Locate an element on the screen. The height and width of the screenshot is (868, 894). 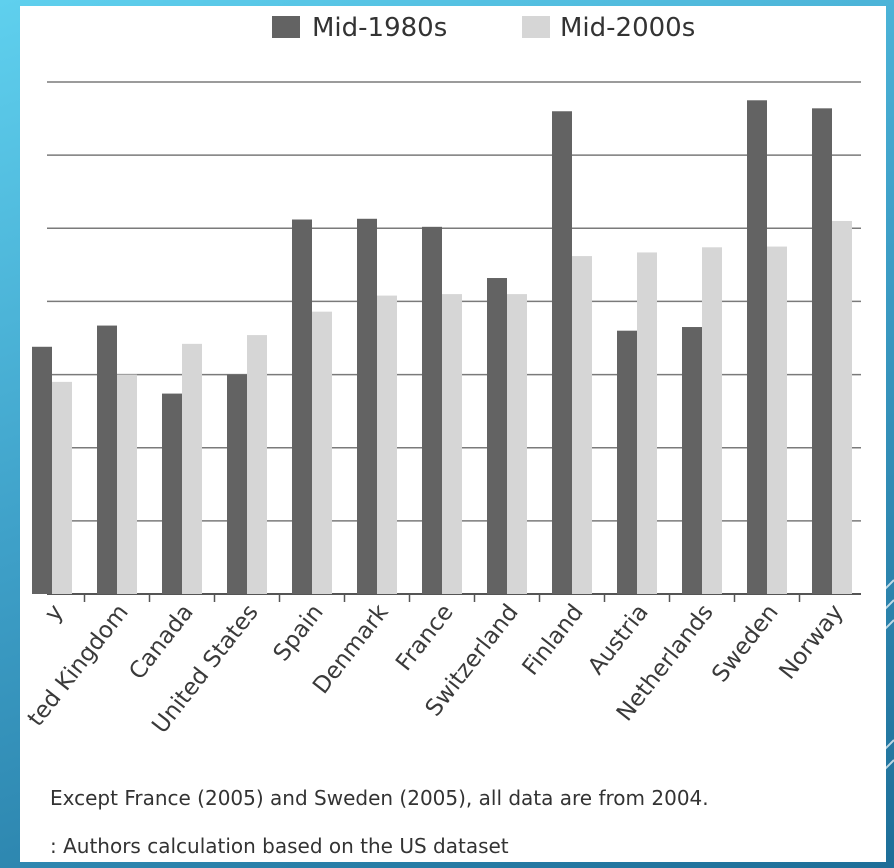
legend-swatch-mid-2000s is located at coordinates (536, 27).